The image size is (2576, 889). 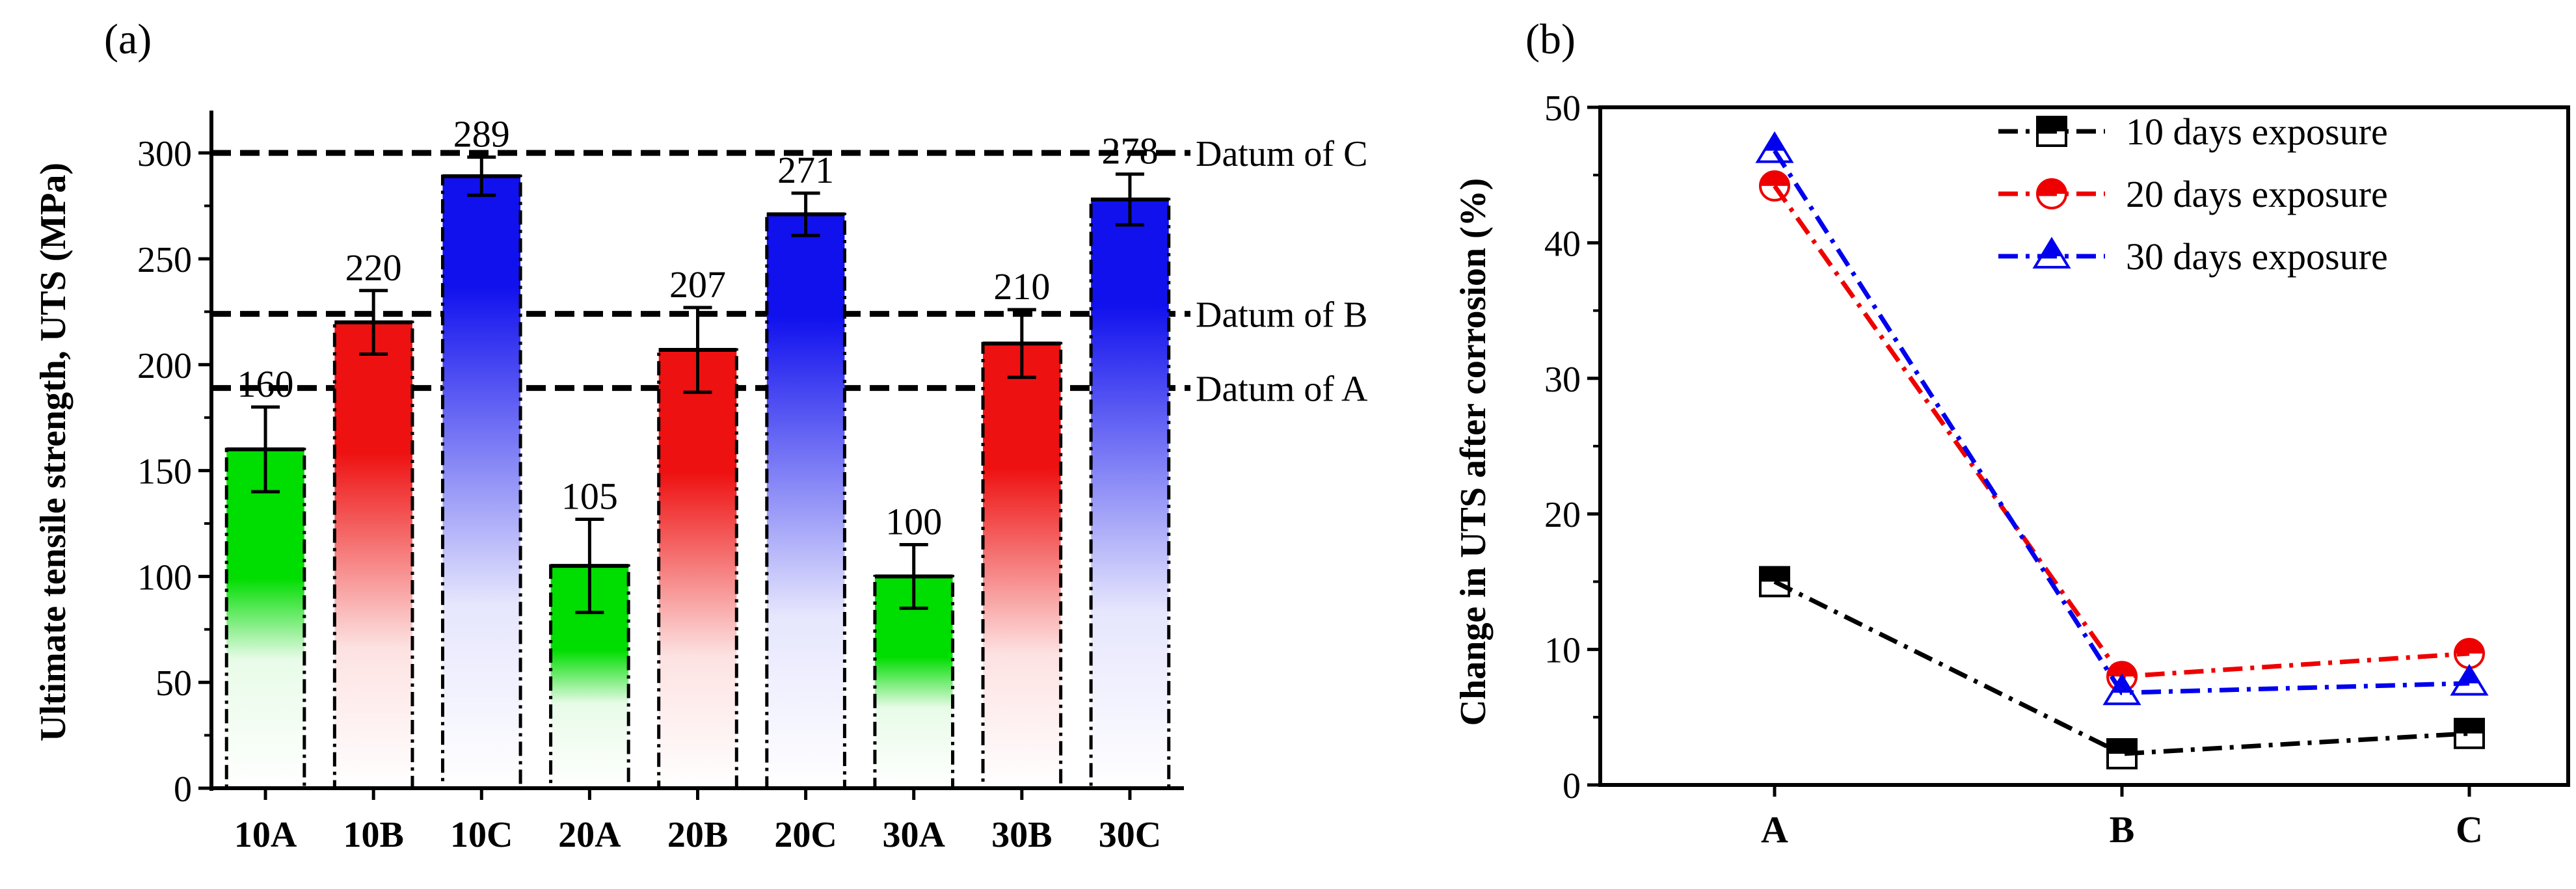 What do you see at coordinates (53, 452) in the screenshot?
I see `panel-a-y-axis-label: Ultimate tensile strength, UTS (MPa)` at bounding box center [53, 452].